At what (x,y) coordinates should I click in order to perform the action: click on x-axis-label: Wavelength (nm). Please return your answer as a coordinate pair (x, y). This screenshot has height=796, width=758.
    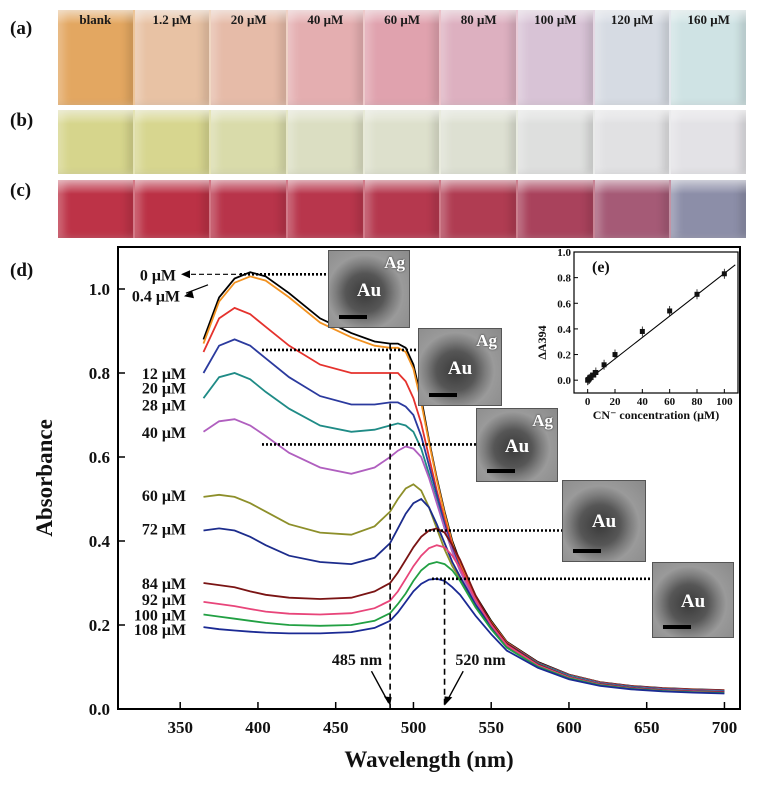
    Looking at the image, I should click on (428, 759).